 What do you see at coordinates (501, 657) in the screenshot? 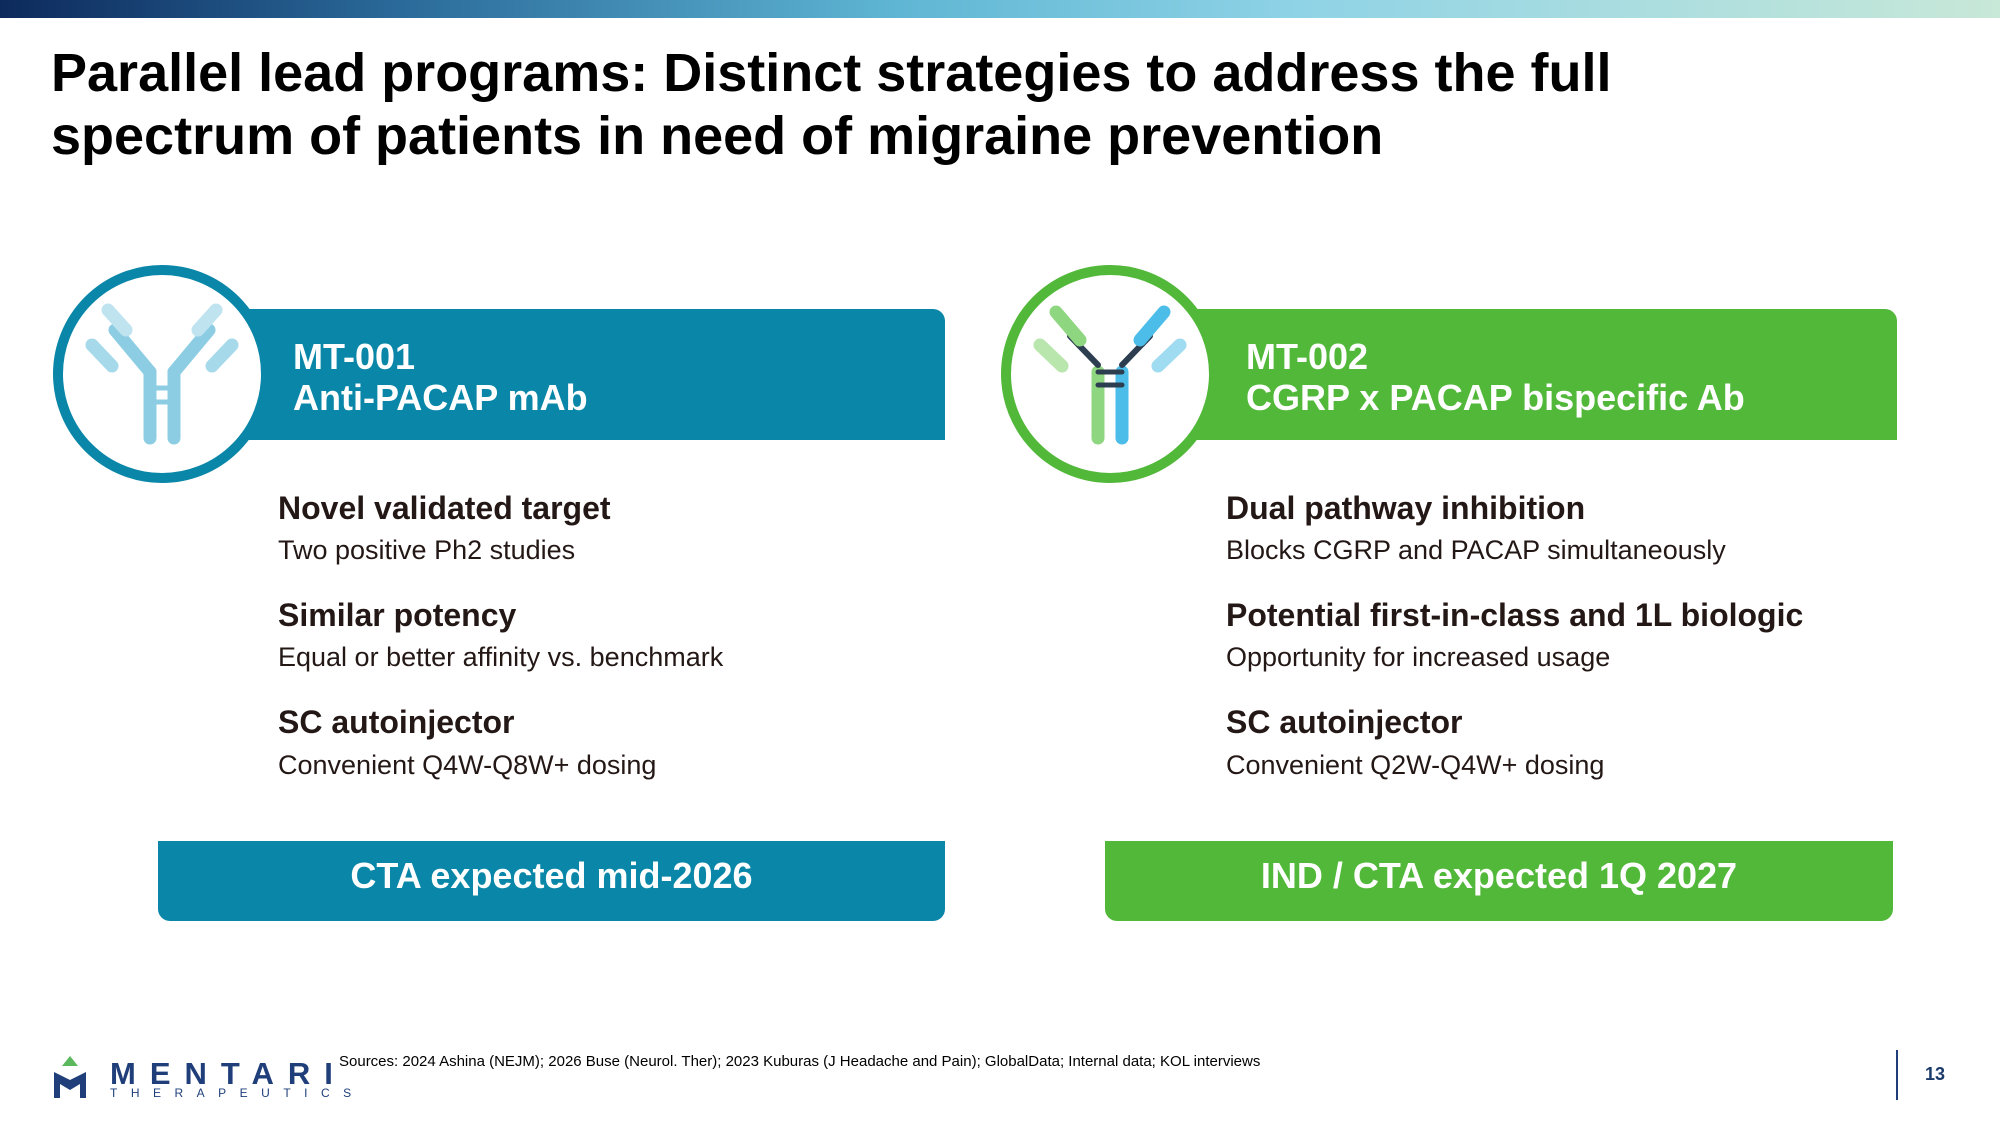
I see `bullet-text: Equal or better affinity vs. benchmark` at bounding box center [501, 657].